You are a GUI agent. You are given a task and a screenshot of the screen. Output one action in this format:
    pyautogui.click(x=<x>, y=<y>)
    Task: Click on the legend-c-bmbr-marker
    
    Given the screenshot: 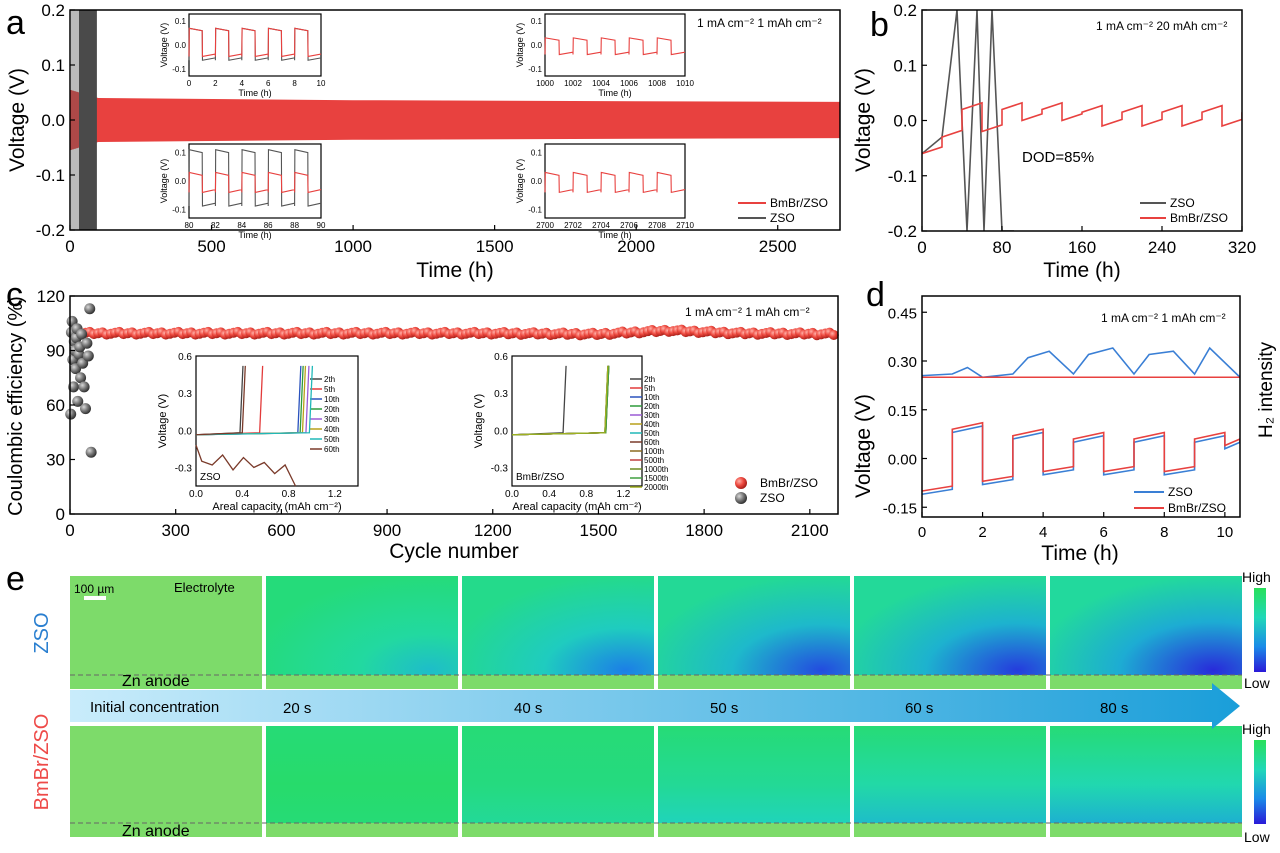 What is the action you would take?
    pyautogui.click(x=741, y=483)
    